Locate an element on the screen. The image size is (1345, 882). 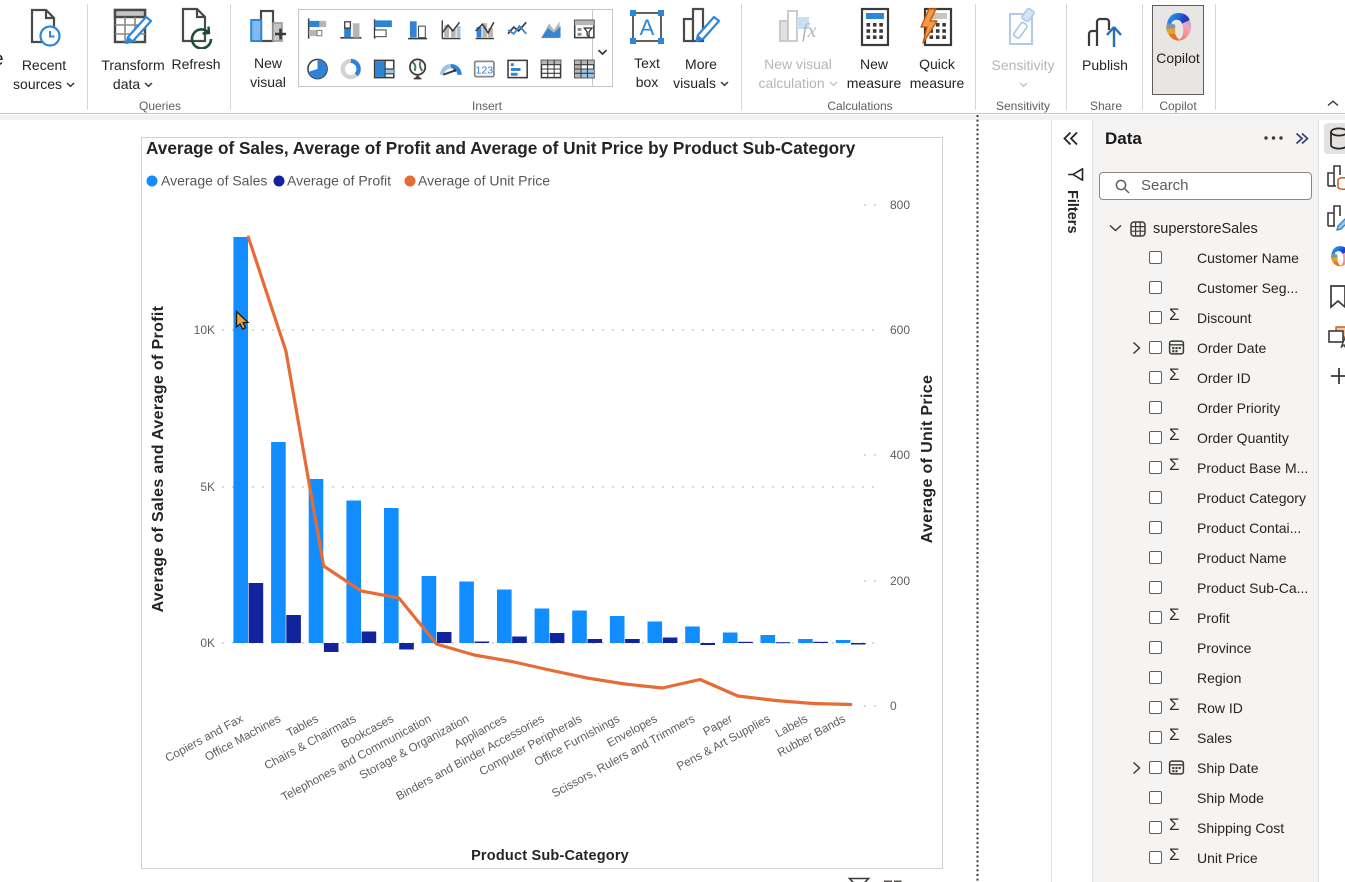
svg-text: A is located at coordinates (647, 27).